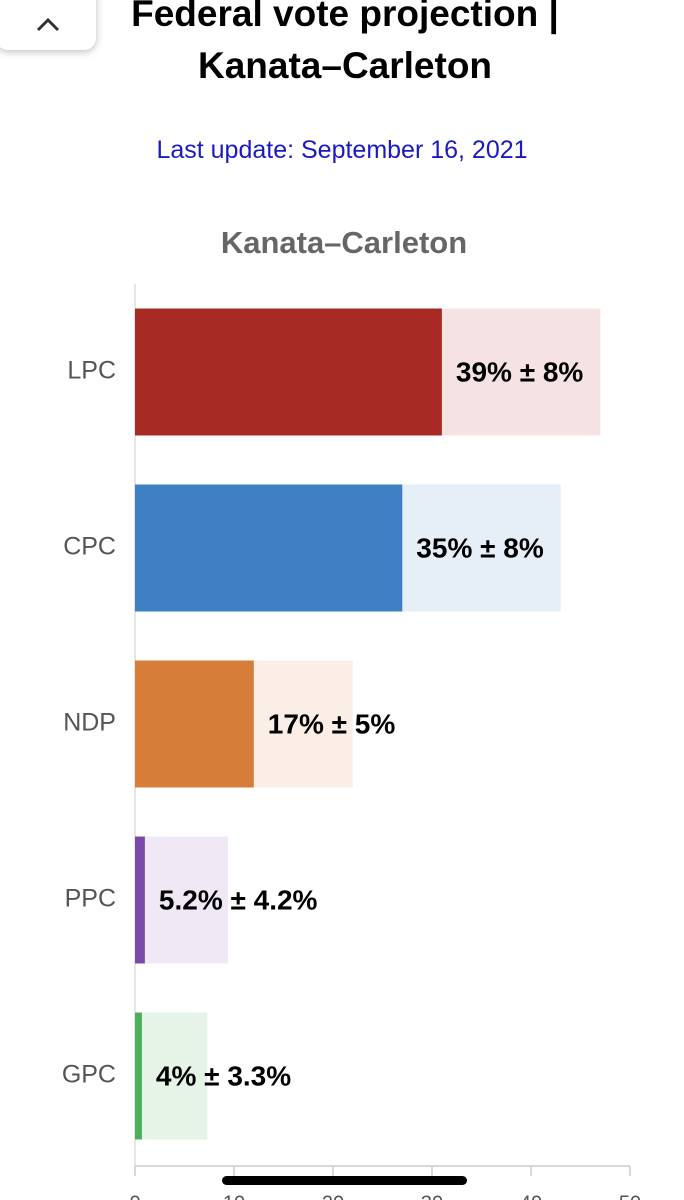  I want to click on value-label: 35% ± 8%, so click(480, 547).